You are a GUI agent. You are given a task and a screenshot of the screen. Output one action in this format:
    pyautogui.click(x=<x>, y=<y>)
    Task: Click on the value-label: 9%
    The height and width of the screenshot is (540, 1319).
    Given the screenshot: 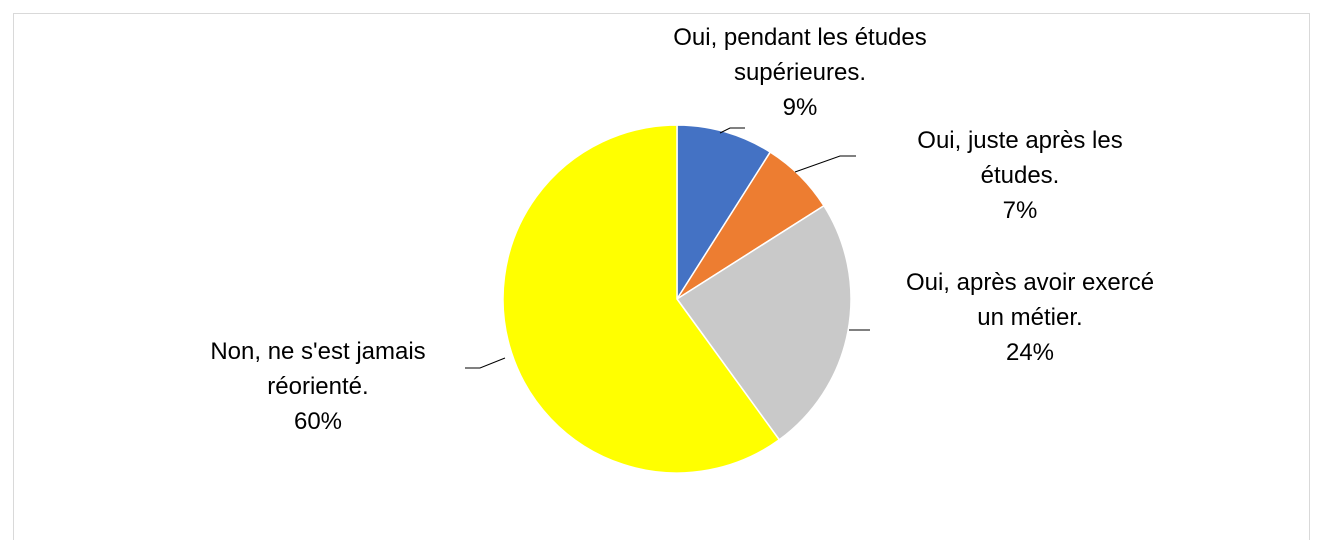 What is the action you would take?
    pyautogui.click(x=800, y=107)
    